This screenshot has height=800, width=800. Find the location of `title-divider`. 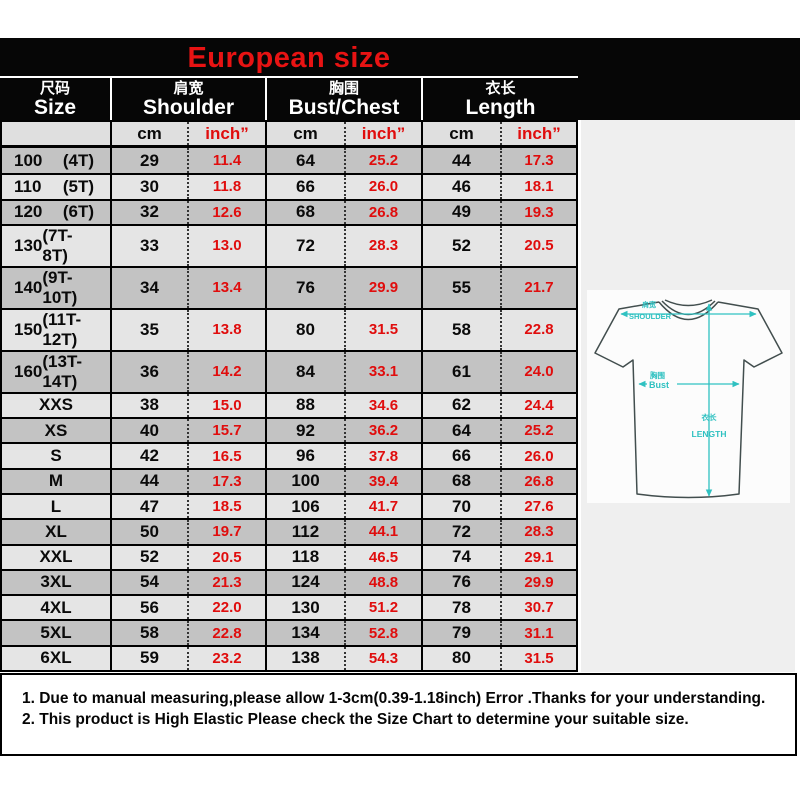

title-divider is located at coordinates (289, 77).